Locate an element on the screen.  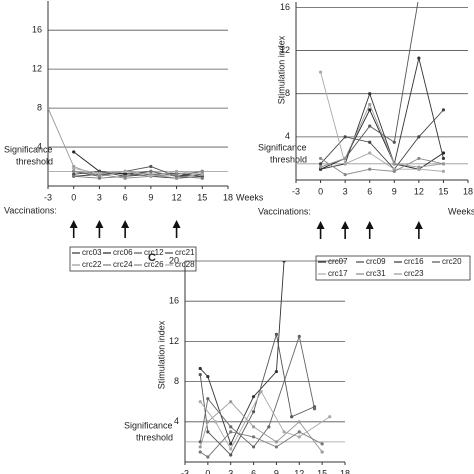
legend-label: crc07 is located at coordinates (338, 261).